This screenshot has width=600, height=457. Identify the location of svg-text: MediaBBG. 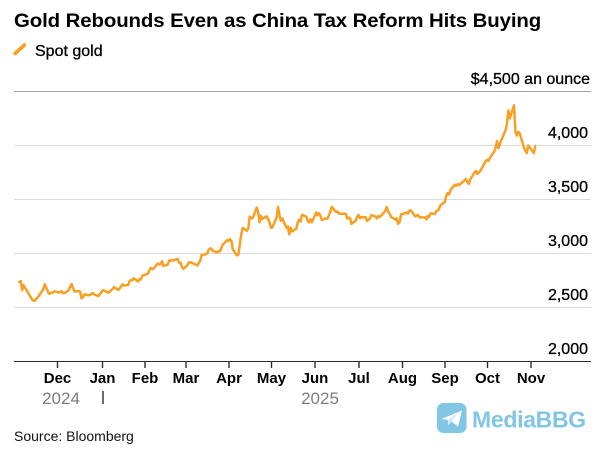
(529, 420).